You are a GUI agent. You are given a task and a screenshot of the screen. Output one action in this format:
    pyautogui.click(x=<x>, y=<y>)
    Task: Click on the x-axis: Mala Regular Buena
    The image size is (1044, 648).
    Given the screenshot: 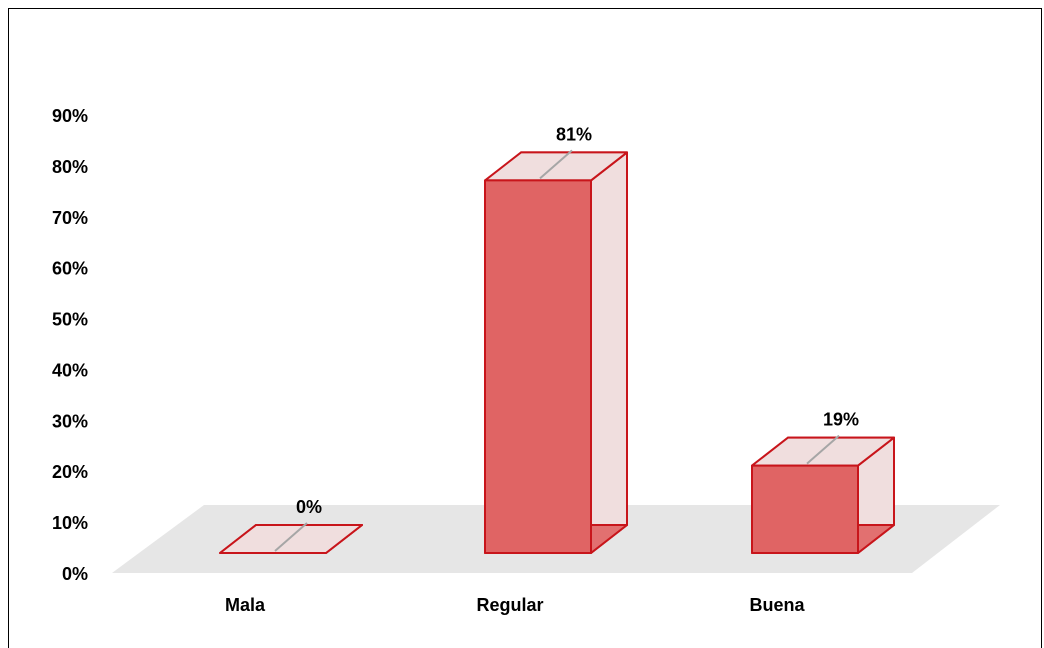 What is the action you would take?
    pyautogui.click(x=515, y=605)
    